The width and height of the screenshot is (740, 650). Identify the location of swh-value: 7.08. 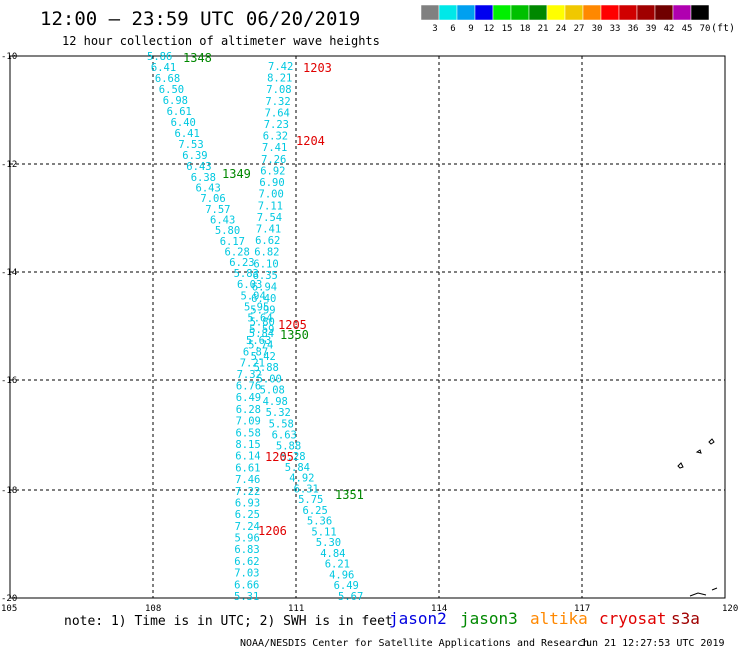
(278, 90).